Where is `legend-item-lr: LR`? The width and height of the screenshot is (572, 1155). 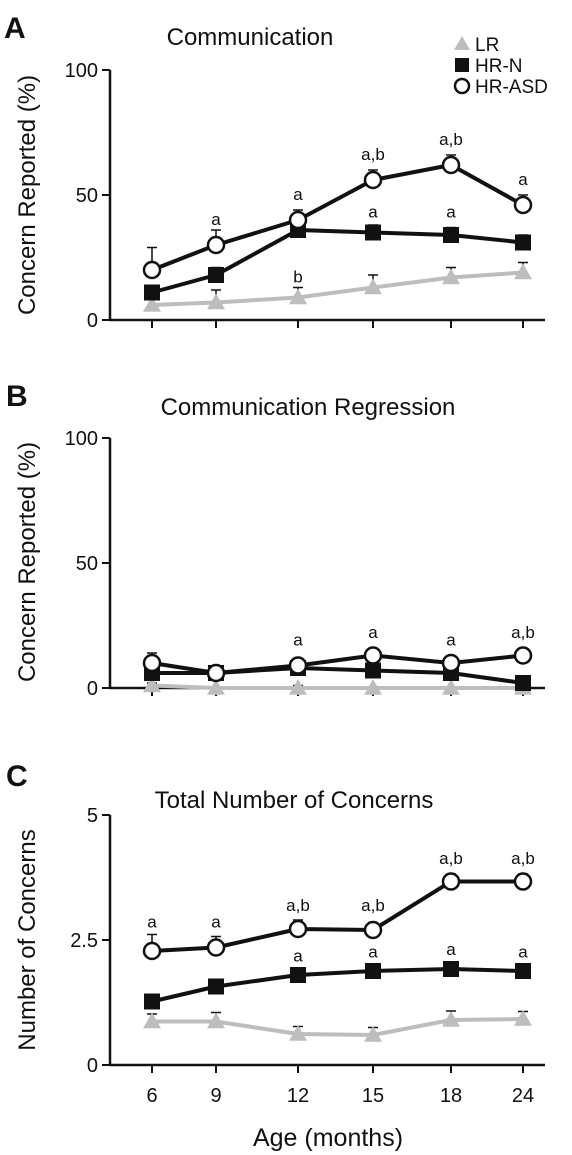
legend-item-lr: LR is located at coordinates (476, 45).